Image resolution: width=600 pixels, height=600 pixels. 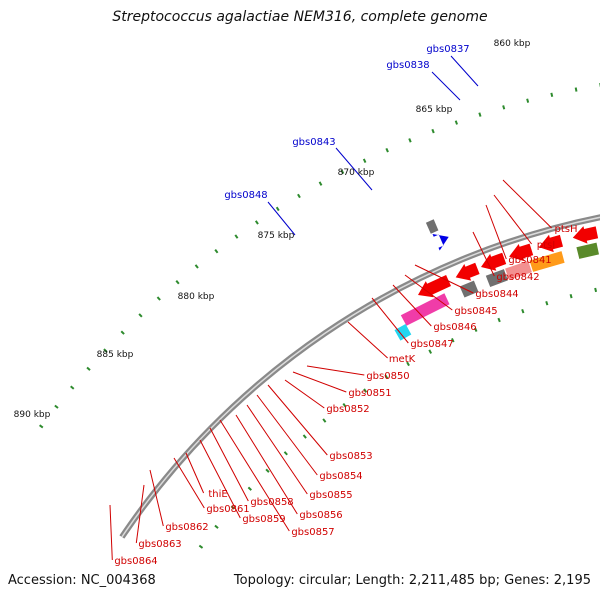 I want to click on gene-features, so click(x=496, y=280).